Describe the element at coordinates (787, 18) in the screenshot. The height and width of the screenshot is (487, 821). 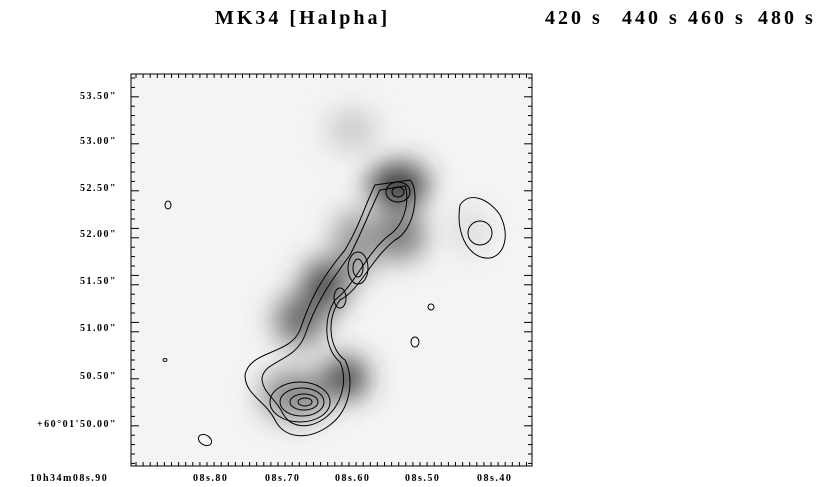
I see `title-label: 480 s` at that location.